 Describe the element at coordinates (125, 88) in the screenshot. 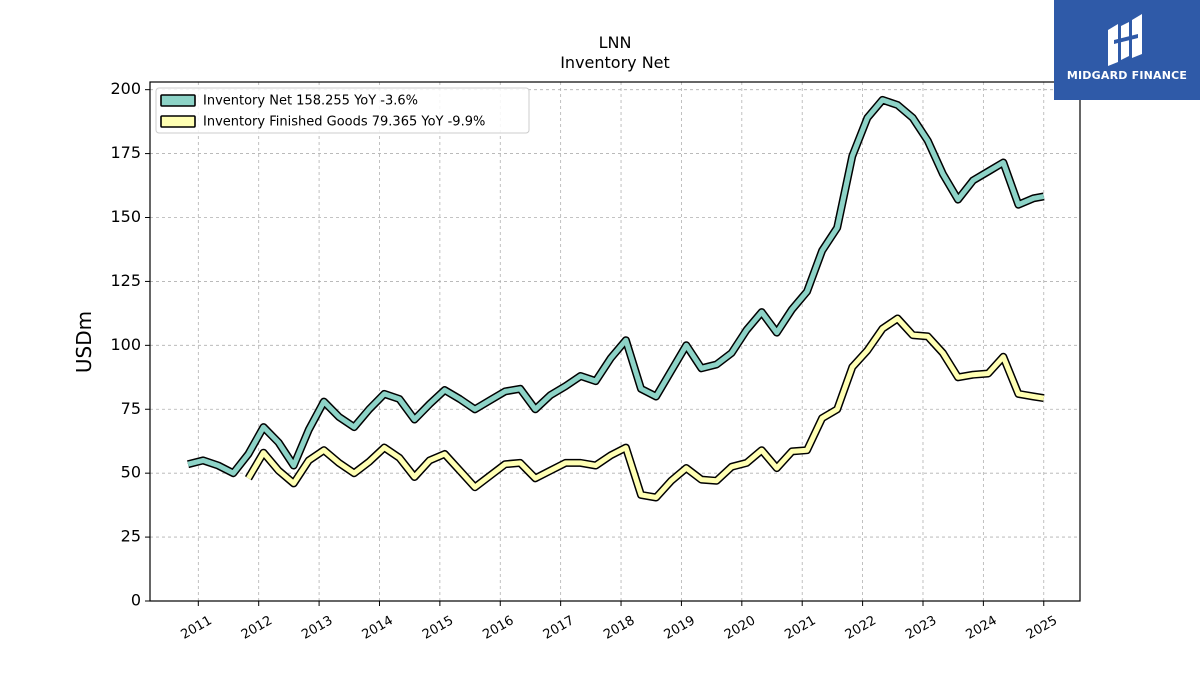

I see `y-tick-label: 200` at that location.